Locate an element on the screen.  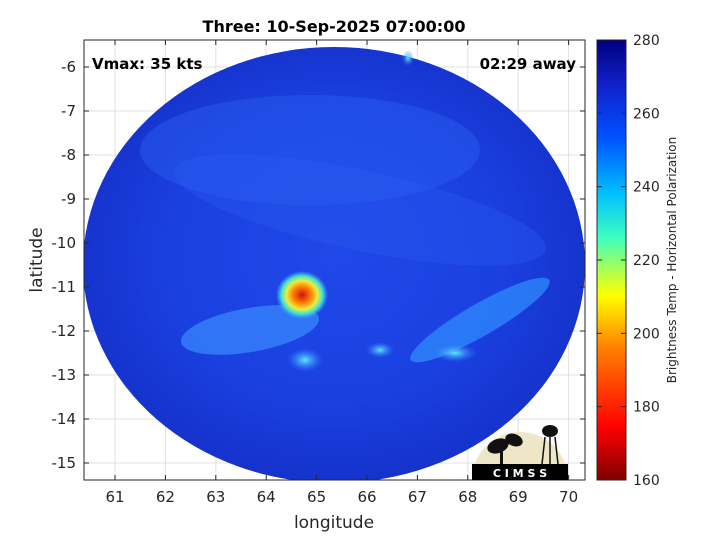
colorbar-tick-label: 160 is located at coordinates (646, 481).